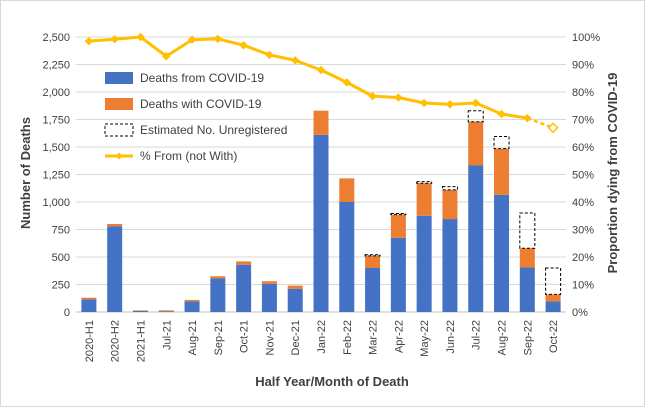  I want to click on line-percent-estimated-segment, so click(540, 122).